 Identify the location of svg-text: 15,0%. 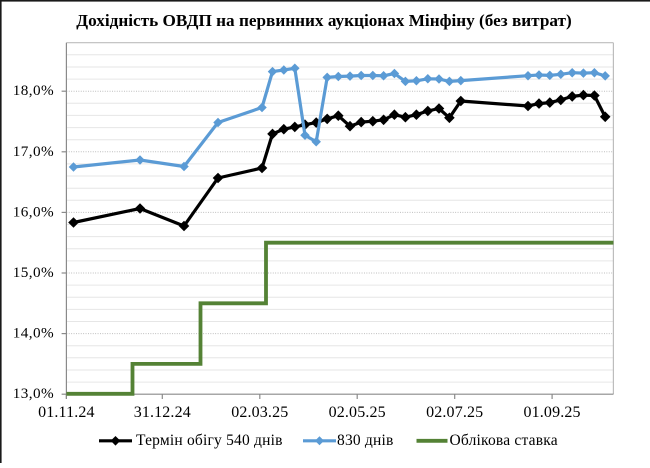
(33, 272).